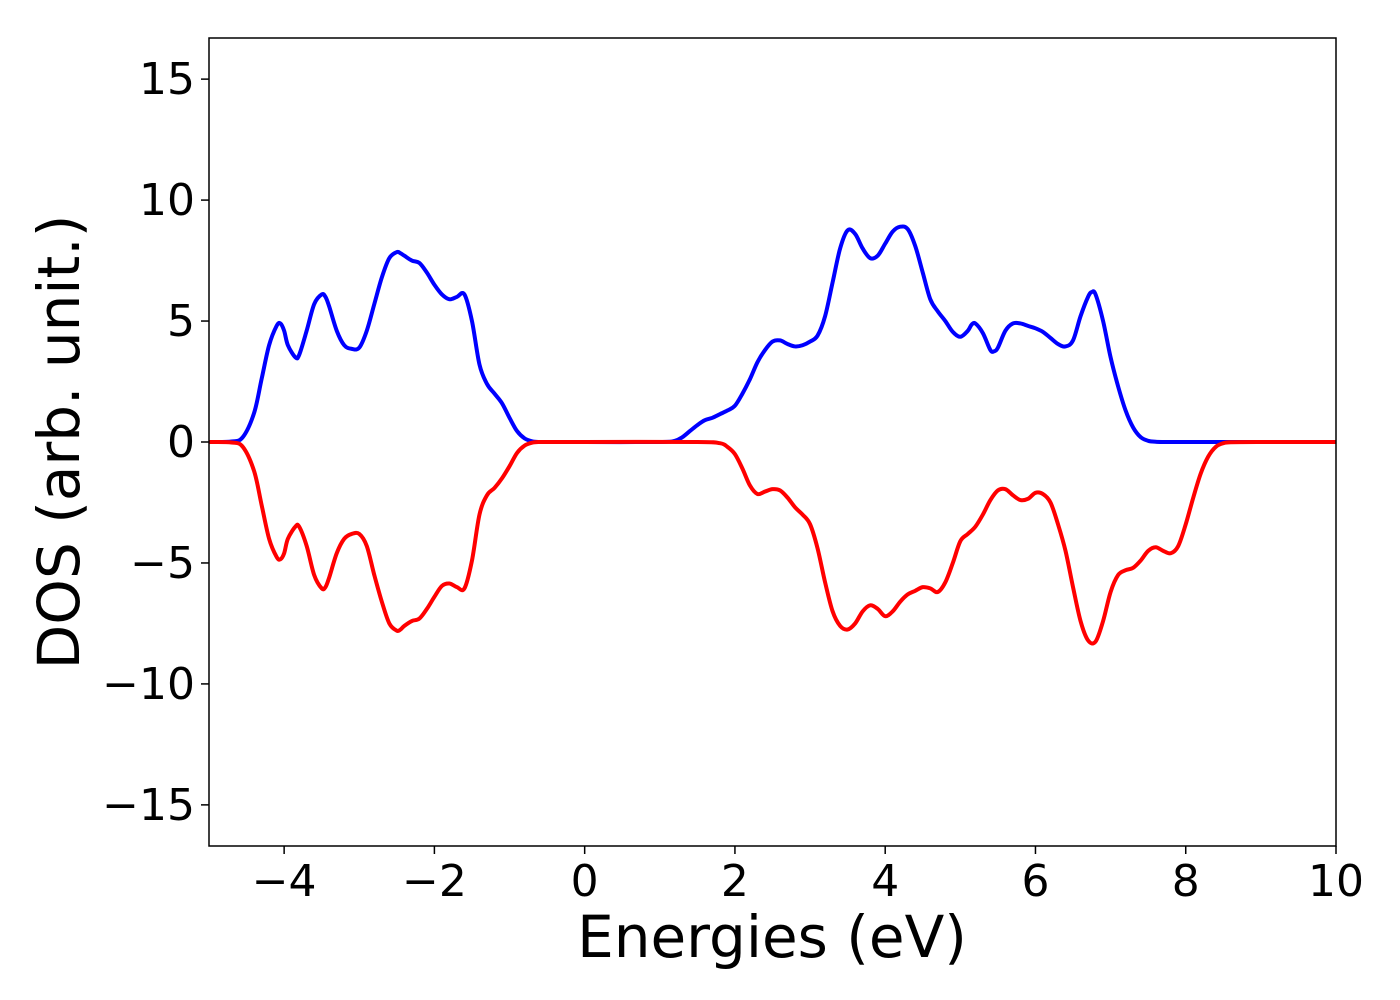  Describe the element at coordinates (1336, 881) in the screenshot. I see `x-tick-label: 10` at that location.